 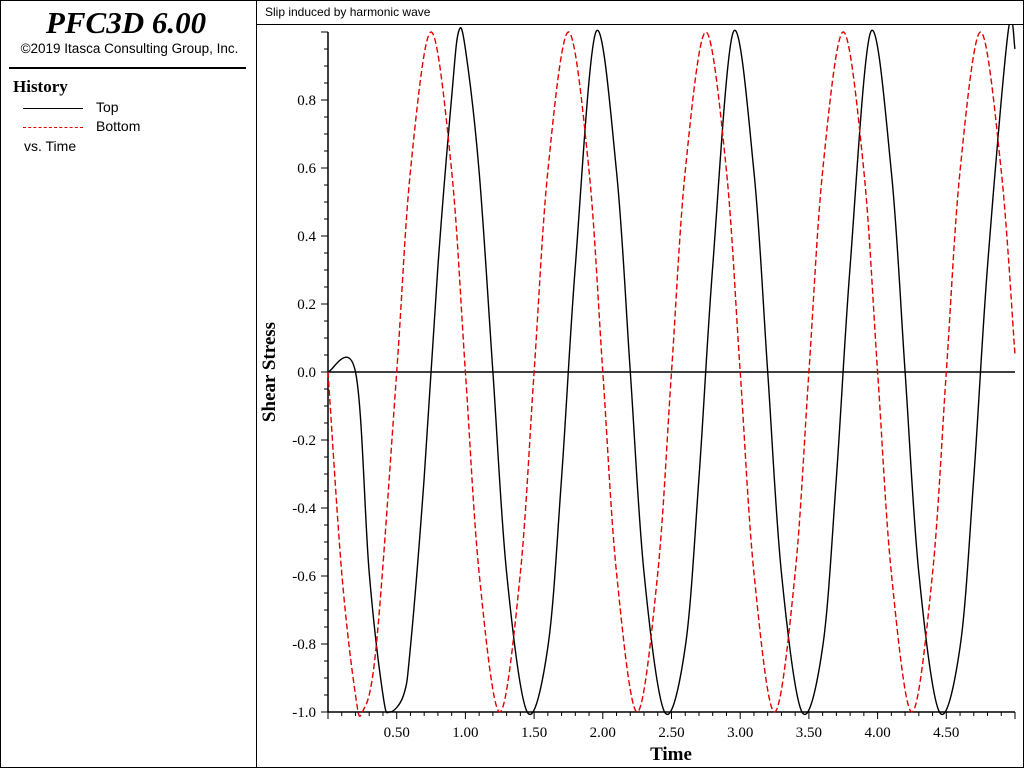 I want to click on y-tick-label: 0.4, so click(x=306, y=237).